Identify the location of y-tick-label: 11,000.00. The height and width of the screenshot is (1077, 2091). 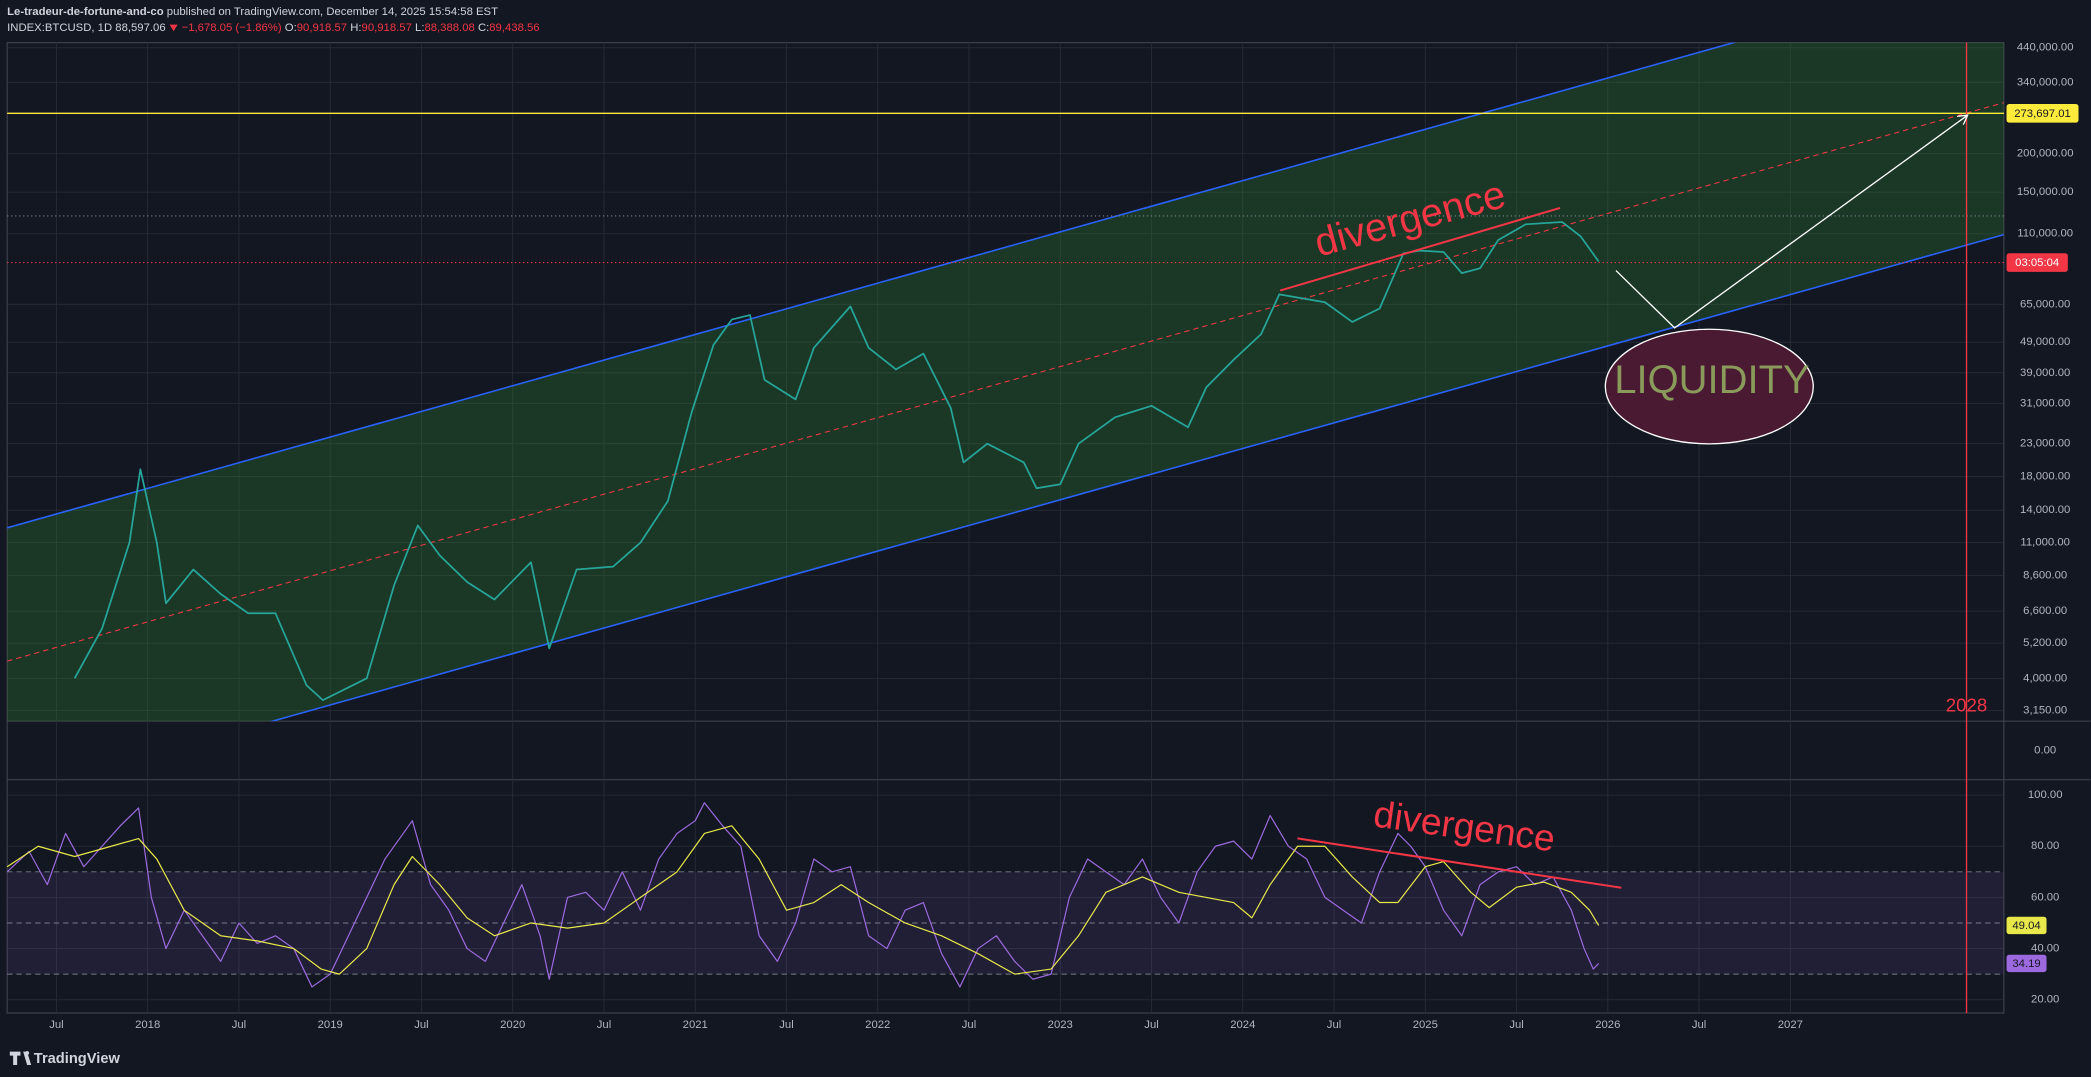
(2045, 543).